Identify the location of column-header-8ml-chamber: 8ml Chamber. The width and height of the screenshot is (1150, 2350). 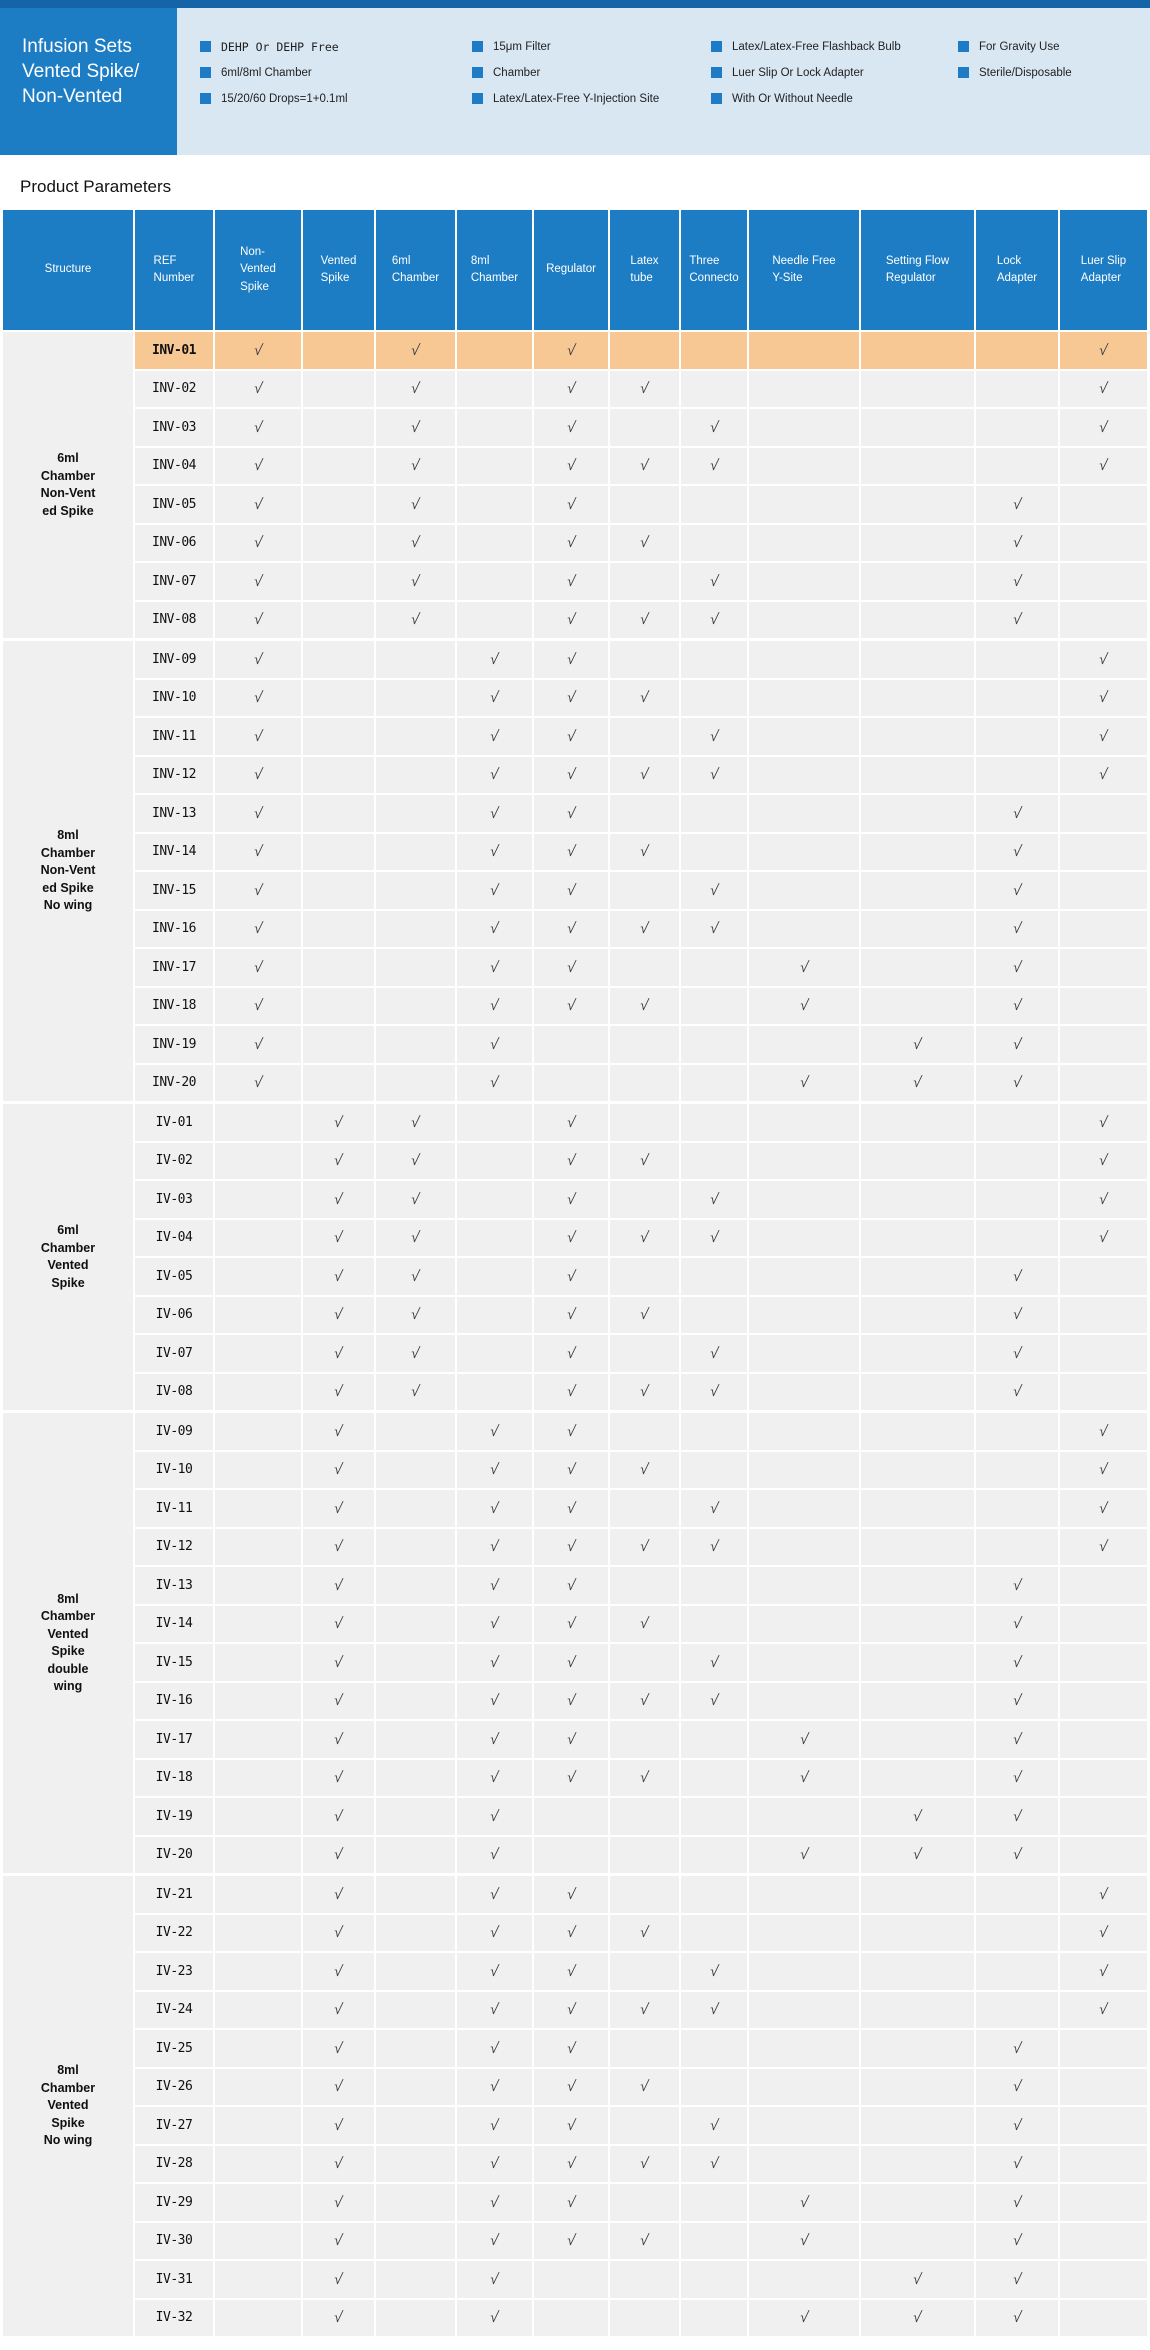
(494, 270).